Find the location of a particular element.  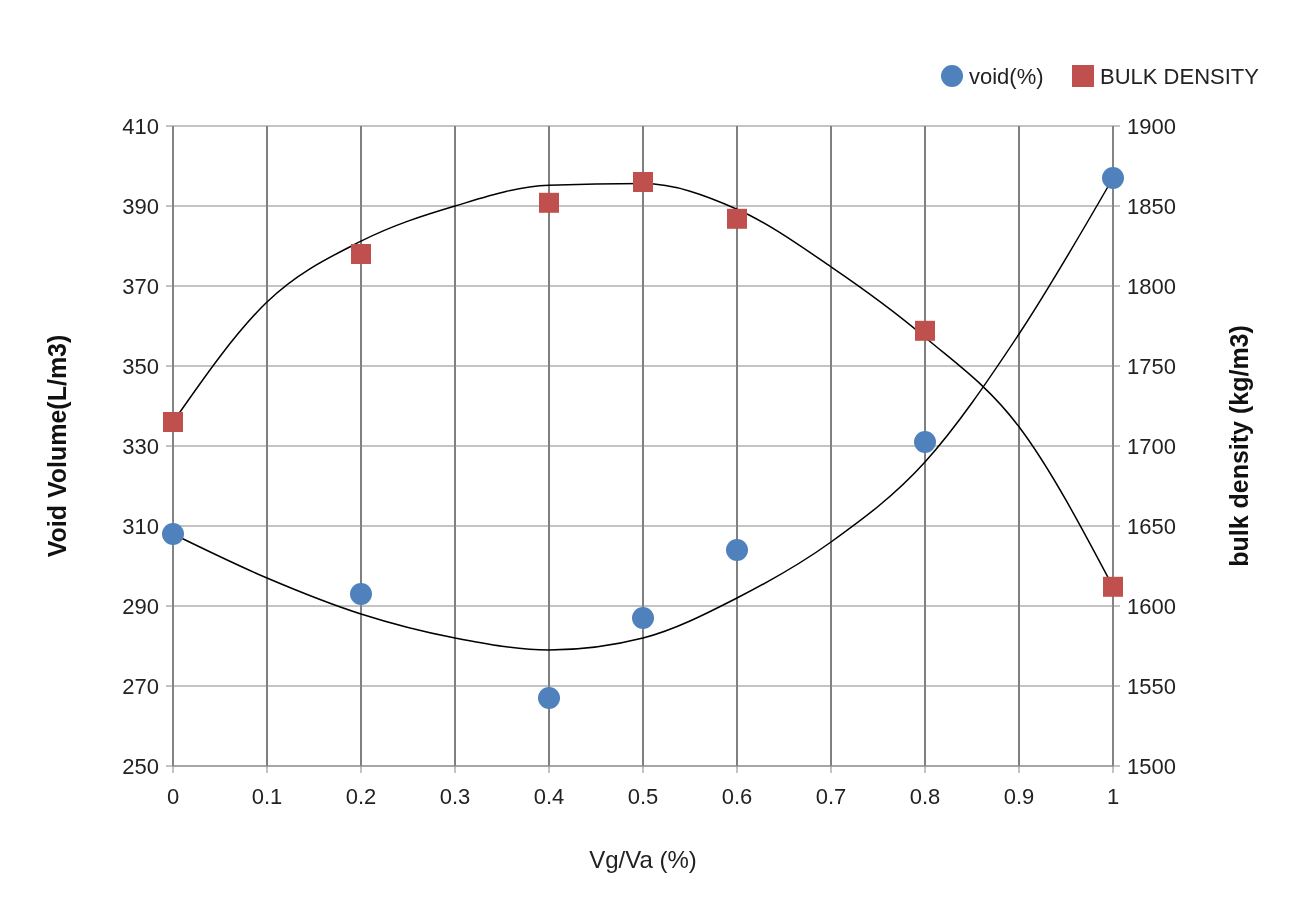

y-tick-label: 250 is located at coordinates (140, 766).